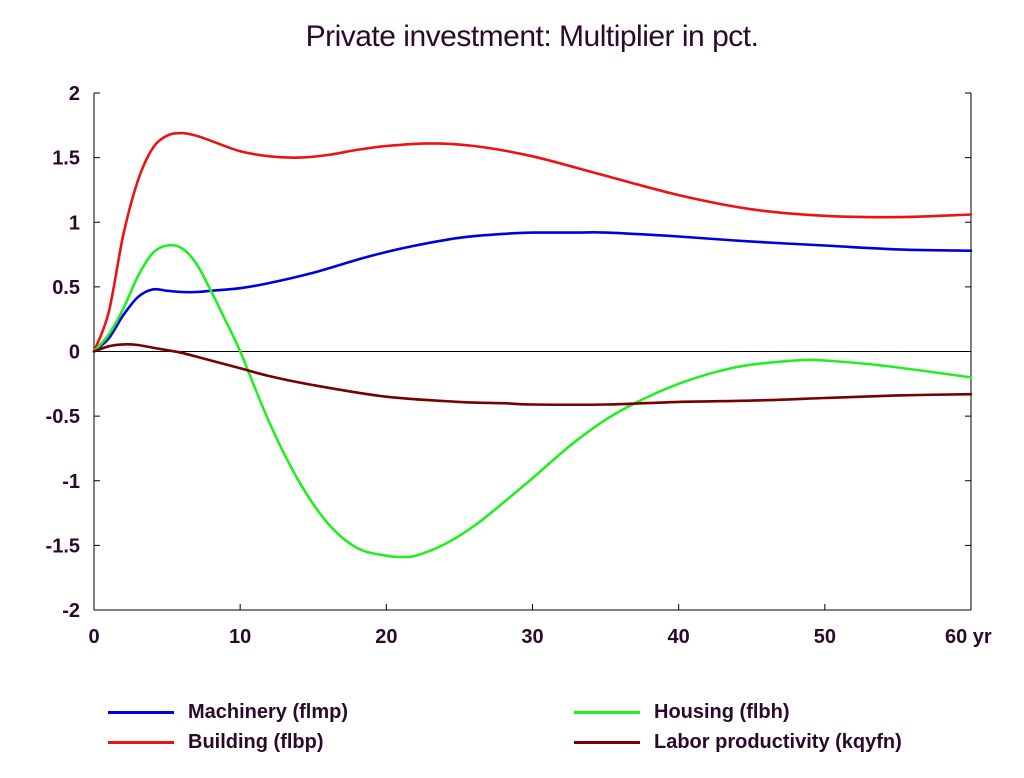 The width and height of the screenshot is (1024, 778). I want to click on chart-title: Private investment: Multiplier in pct., so click(532, 36).